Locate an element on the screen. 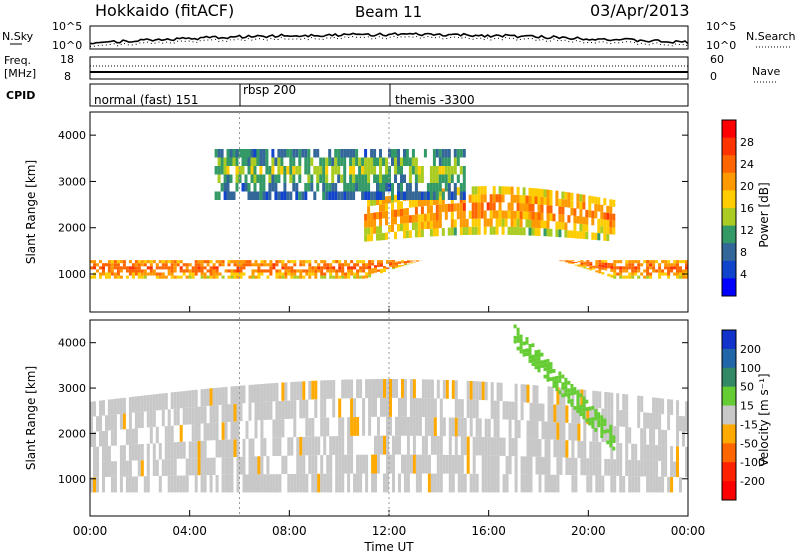 This screenshot has height=554, width=800. colorbar-swatch is located at coordinates (729, 472).